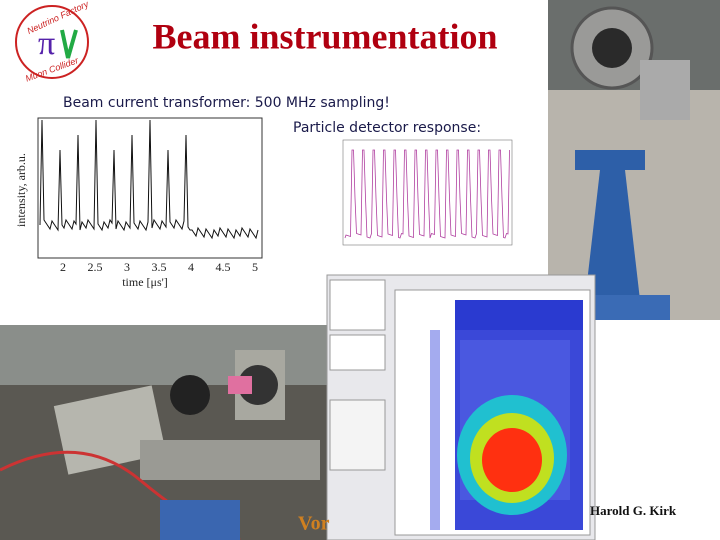  I want to click on x-tick-label: 4.5, so click(223, 267).